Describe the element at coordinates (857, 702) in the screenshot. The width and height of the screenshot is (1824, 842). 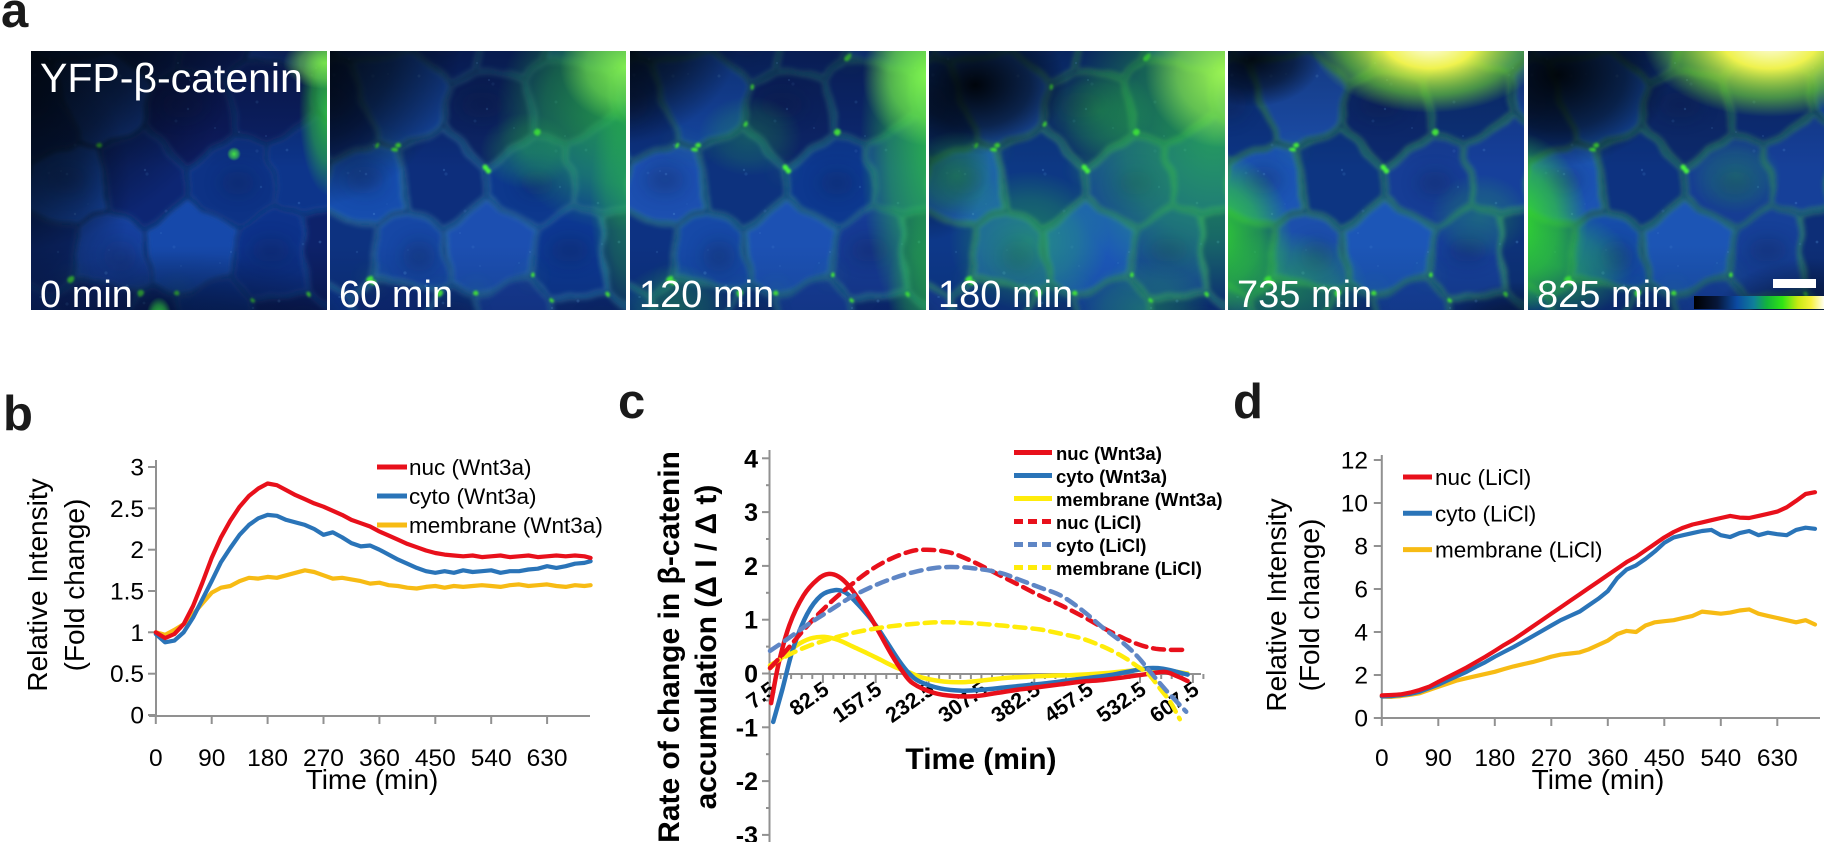
I see `svg-text: 157.5` at that location.